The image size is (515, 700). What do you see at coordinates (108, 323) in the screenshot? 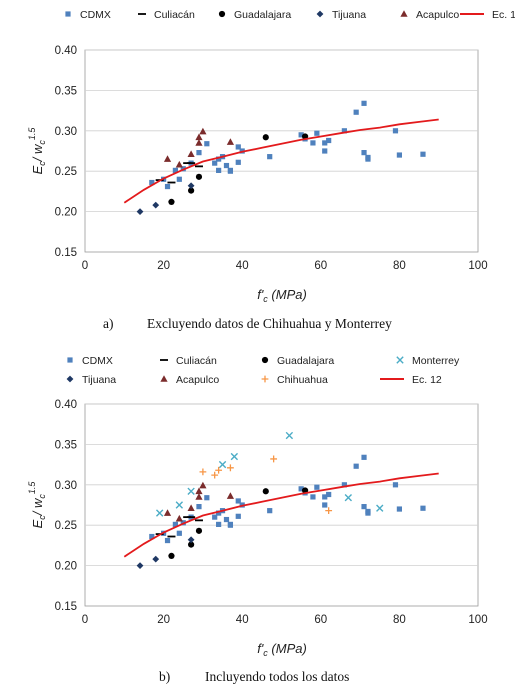
I see `caption-label: a)` at bounding box center [108, 323].